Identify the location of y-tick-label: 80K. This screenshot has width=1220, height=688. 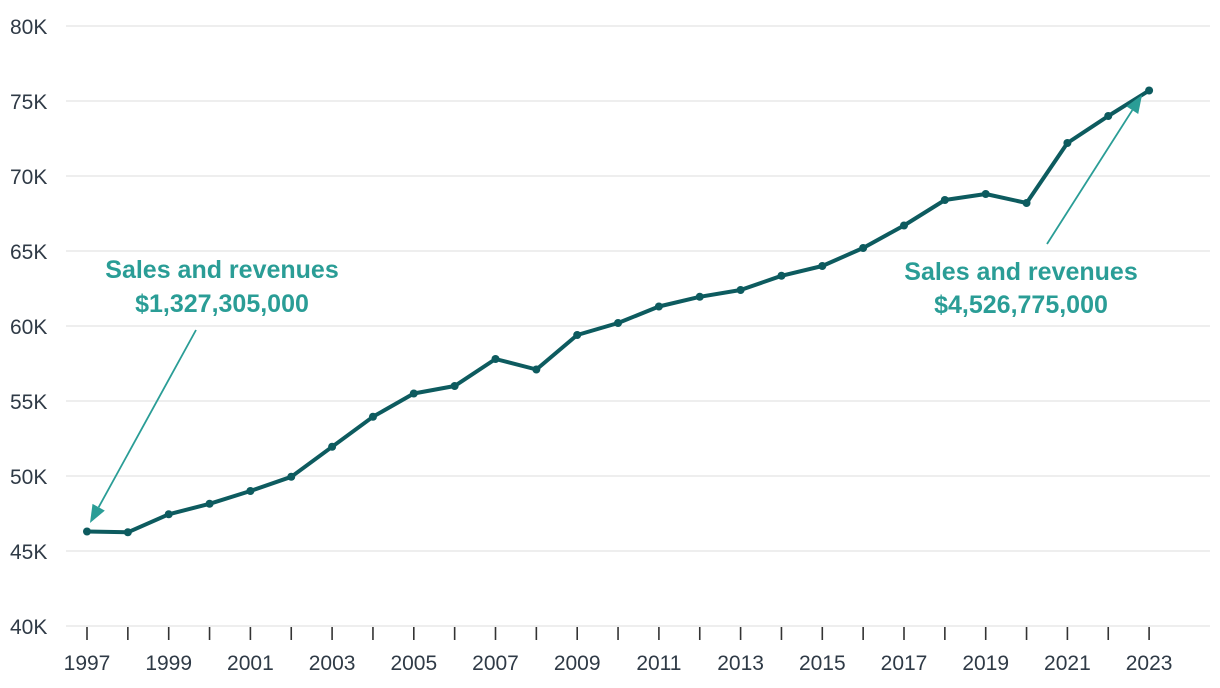
(28, 27).